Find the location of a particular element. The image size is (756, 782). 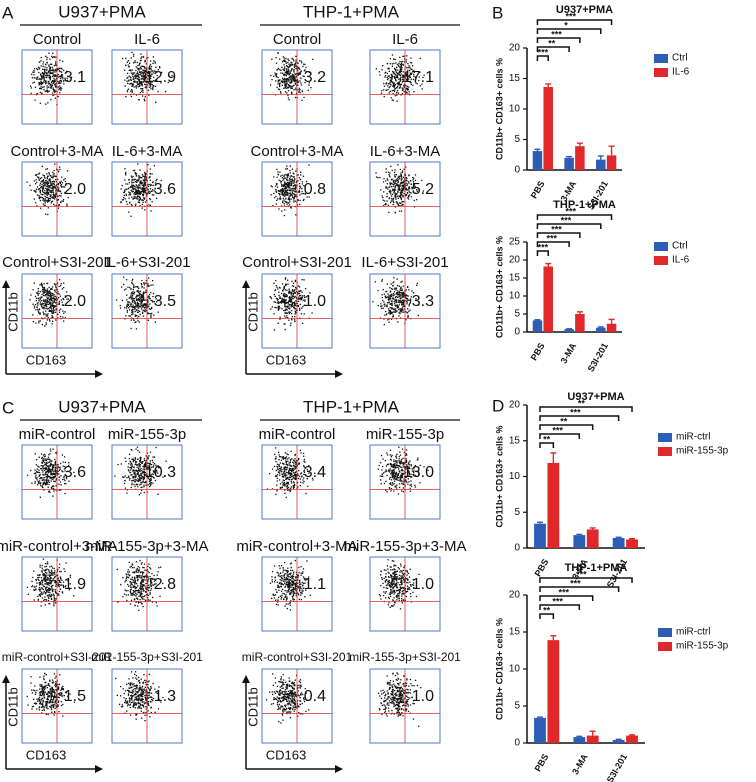

plot-label: IL-6+3-MA is located at coordinates (405, 151).